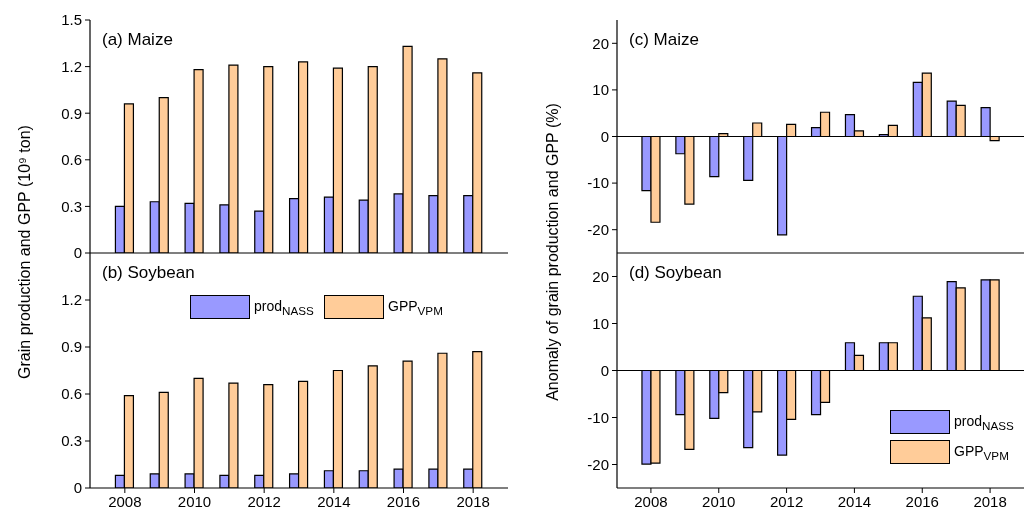  Describe the element at coordinates (148, 273) in the screenshot. I see `text: (b) Soybean` at that location.